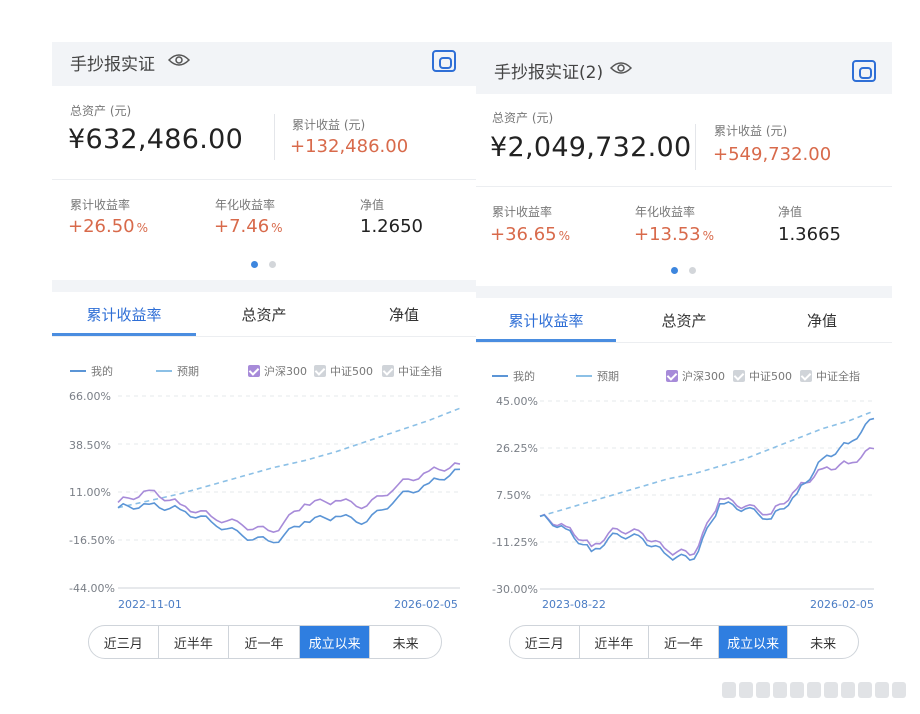  Describe the element at coordinates (108, 226) in the screenshot. I see `cum-return-value: +26.50%` at that location.